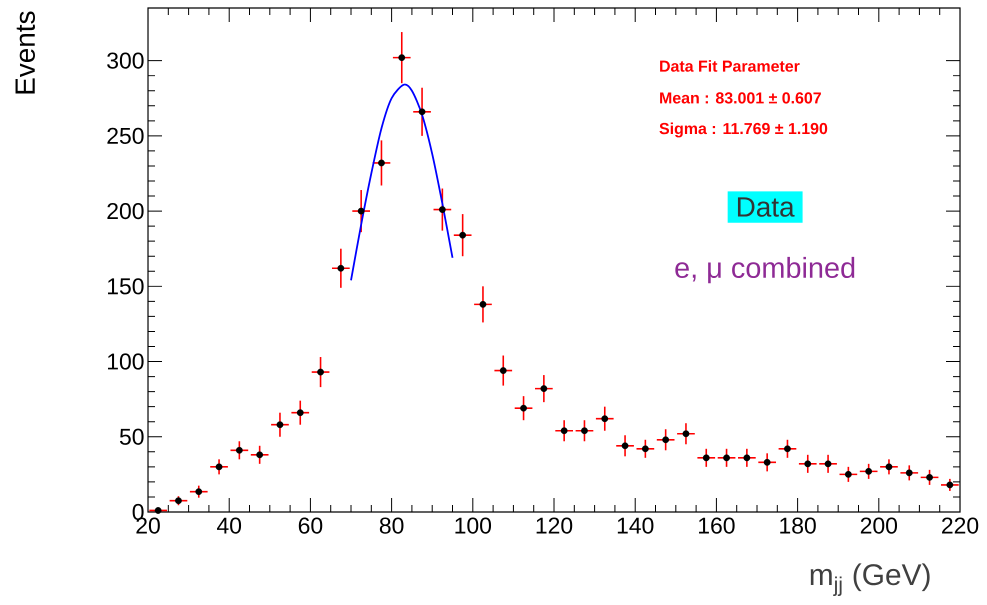  What do you see at coordinates (766, 207) in the screenshot?
I see `annotation: Data` at bounding box center [766, 207].